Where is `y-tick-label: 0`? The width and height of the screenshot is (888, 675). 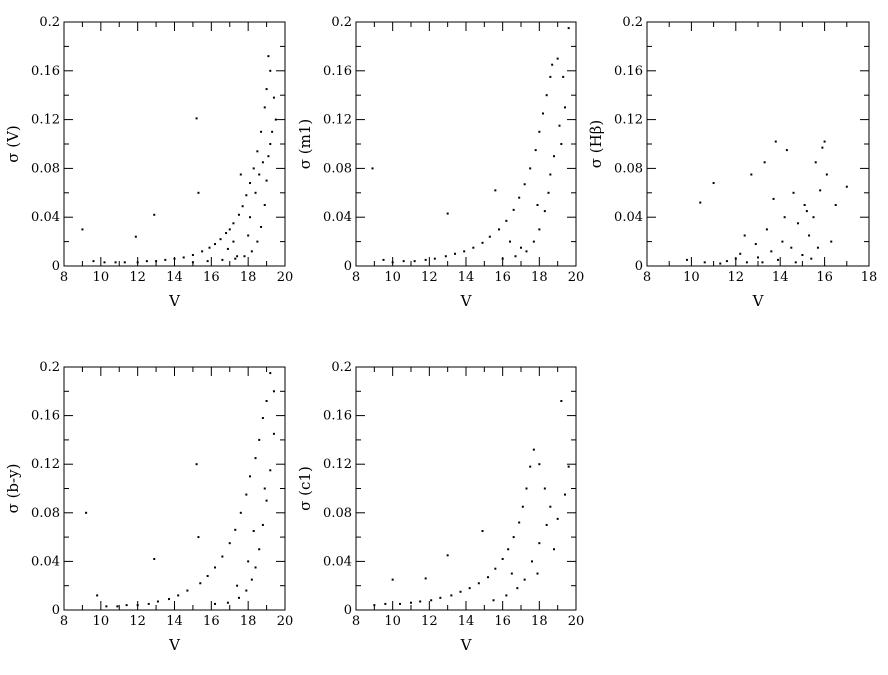 y-tick-label: 0 is located at coordinates (348, 610).